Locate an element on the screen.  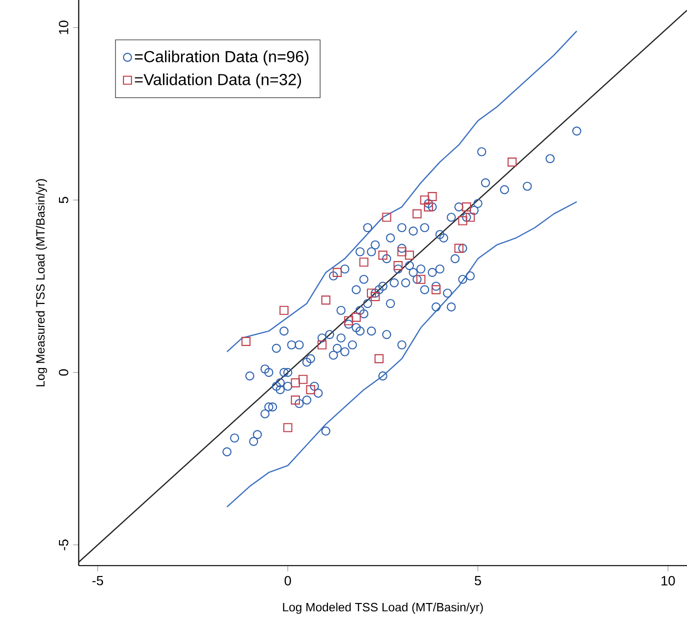
legend-label: =Validation Data (n=32) is located at coordinates (217, 80).